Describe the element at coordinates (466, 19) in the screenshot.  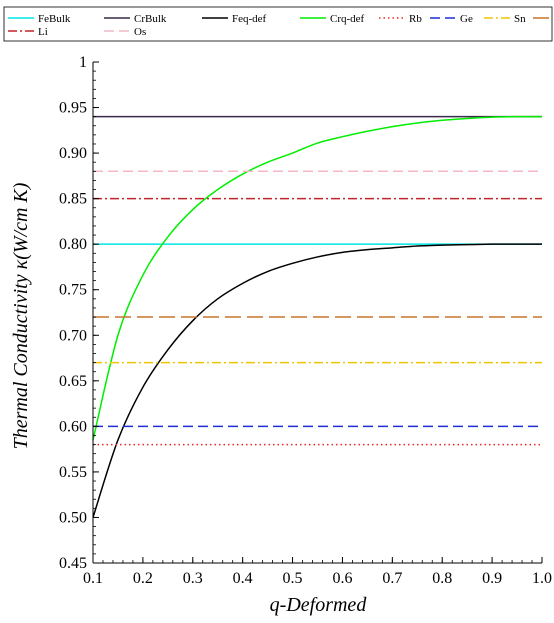
I see `legend-label: Ge` at that location.